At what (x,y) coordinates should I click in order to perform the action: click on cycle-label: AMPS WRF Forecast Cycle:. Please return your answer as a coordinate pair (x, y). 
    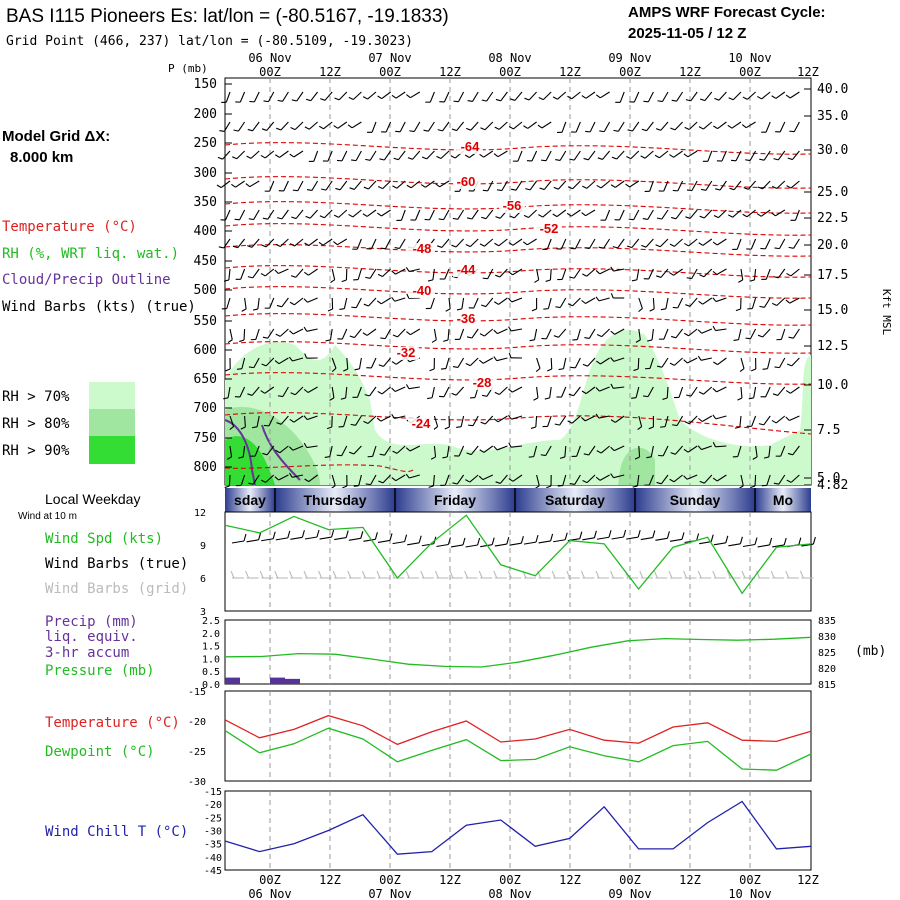
    Looking at the image, I should click on (727, 12).